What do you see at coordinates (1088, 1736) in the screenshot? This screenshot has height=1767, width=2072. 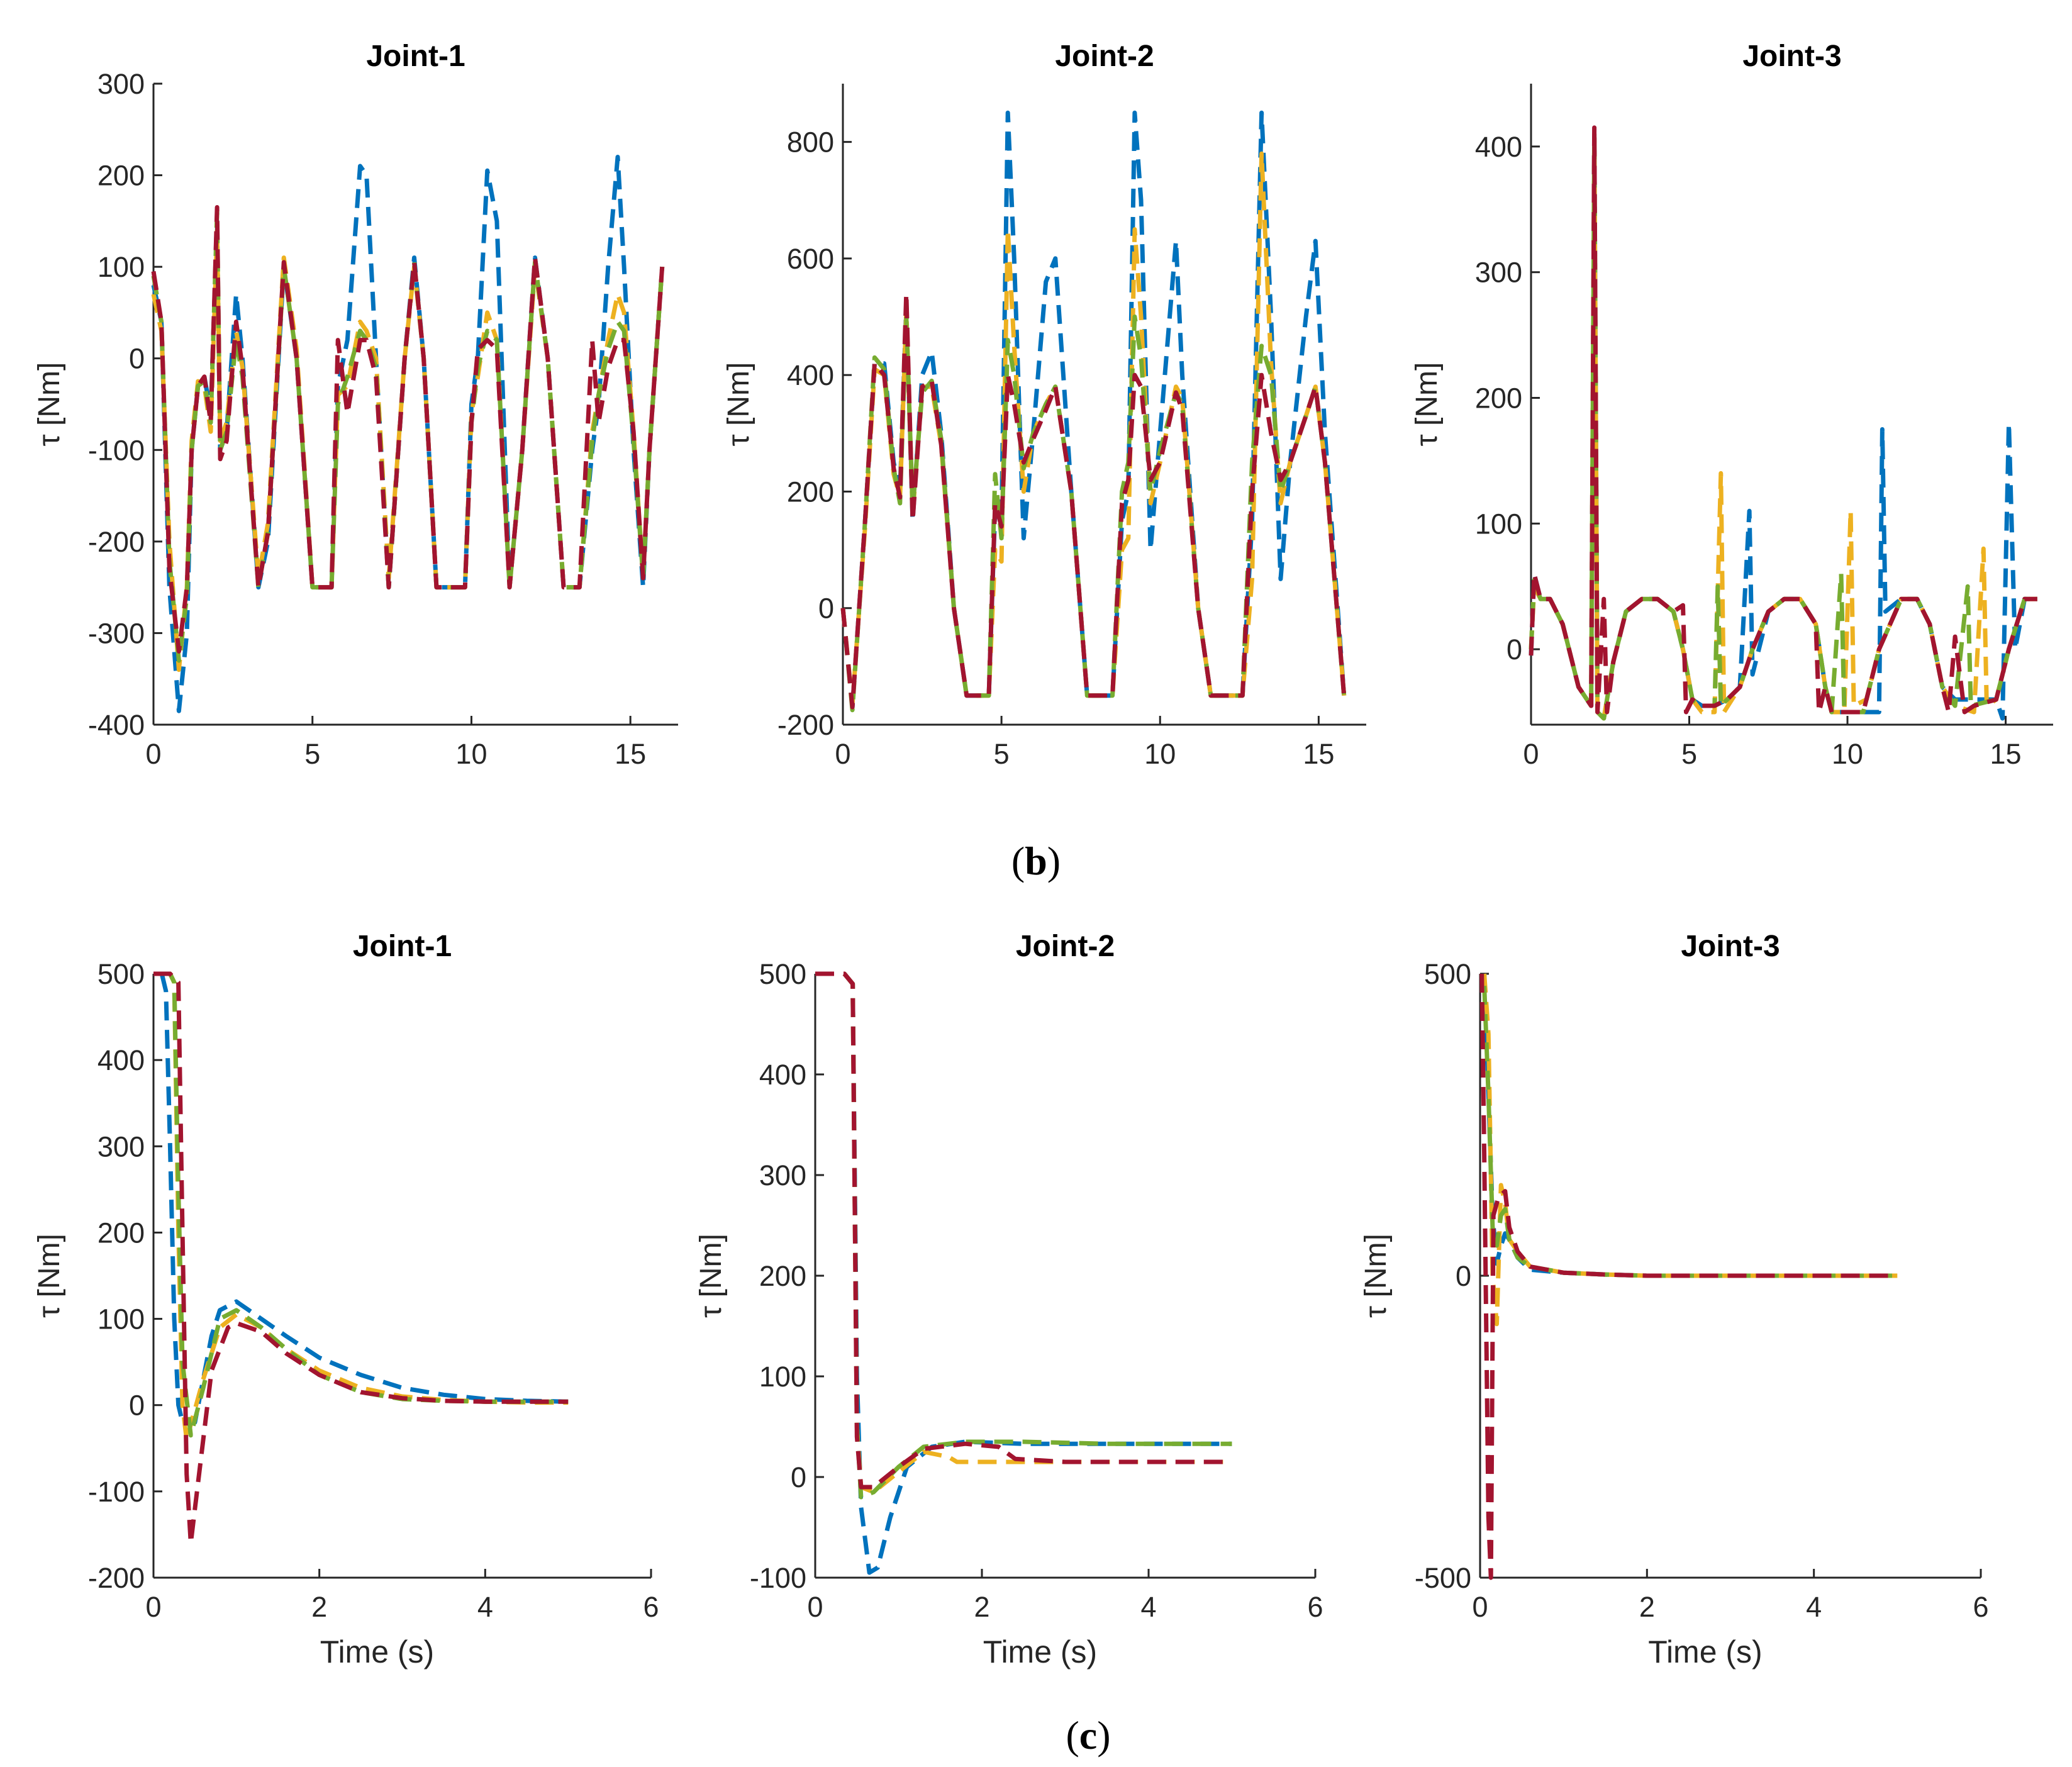 I see `panel-label-c: (c)` at bounding box center [1088, 1736].